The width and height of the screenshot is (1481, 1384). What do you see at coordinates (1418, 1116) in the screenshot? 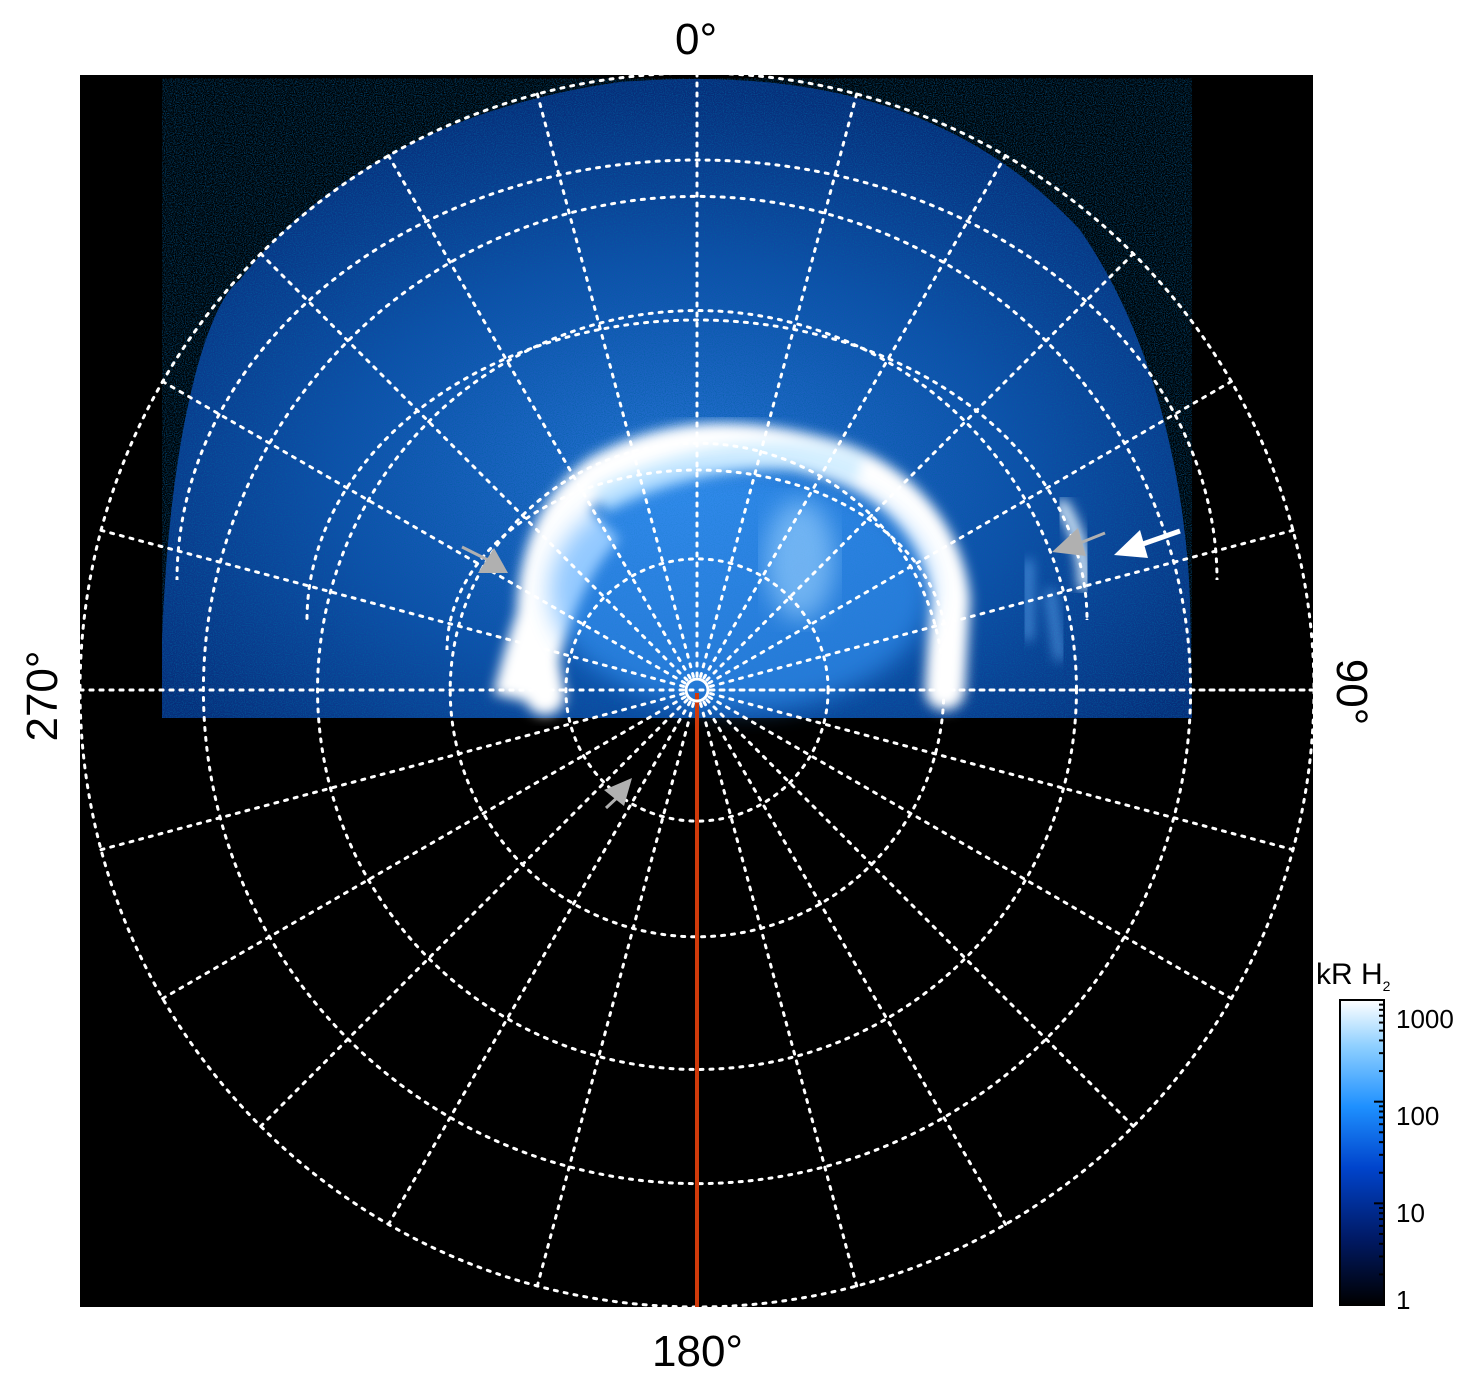
I see `colorbar-tick-100: 100` at bounding box center [1418, 1116].